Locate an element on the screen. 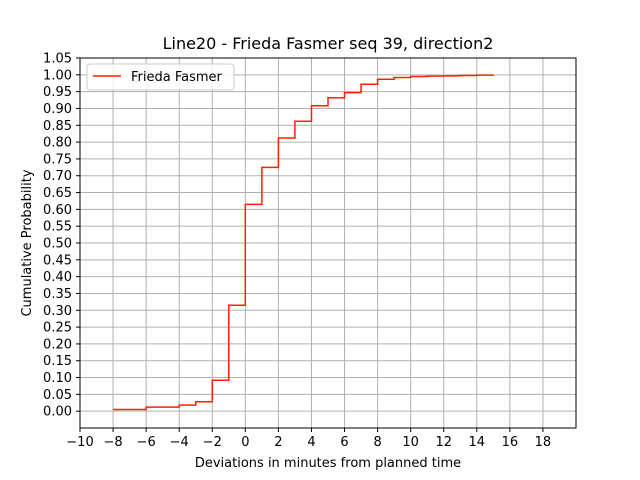 This screenshot has height=480, width=640. y-tick-label: 0.40 is located at coordinates (57, 277).